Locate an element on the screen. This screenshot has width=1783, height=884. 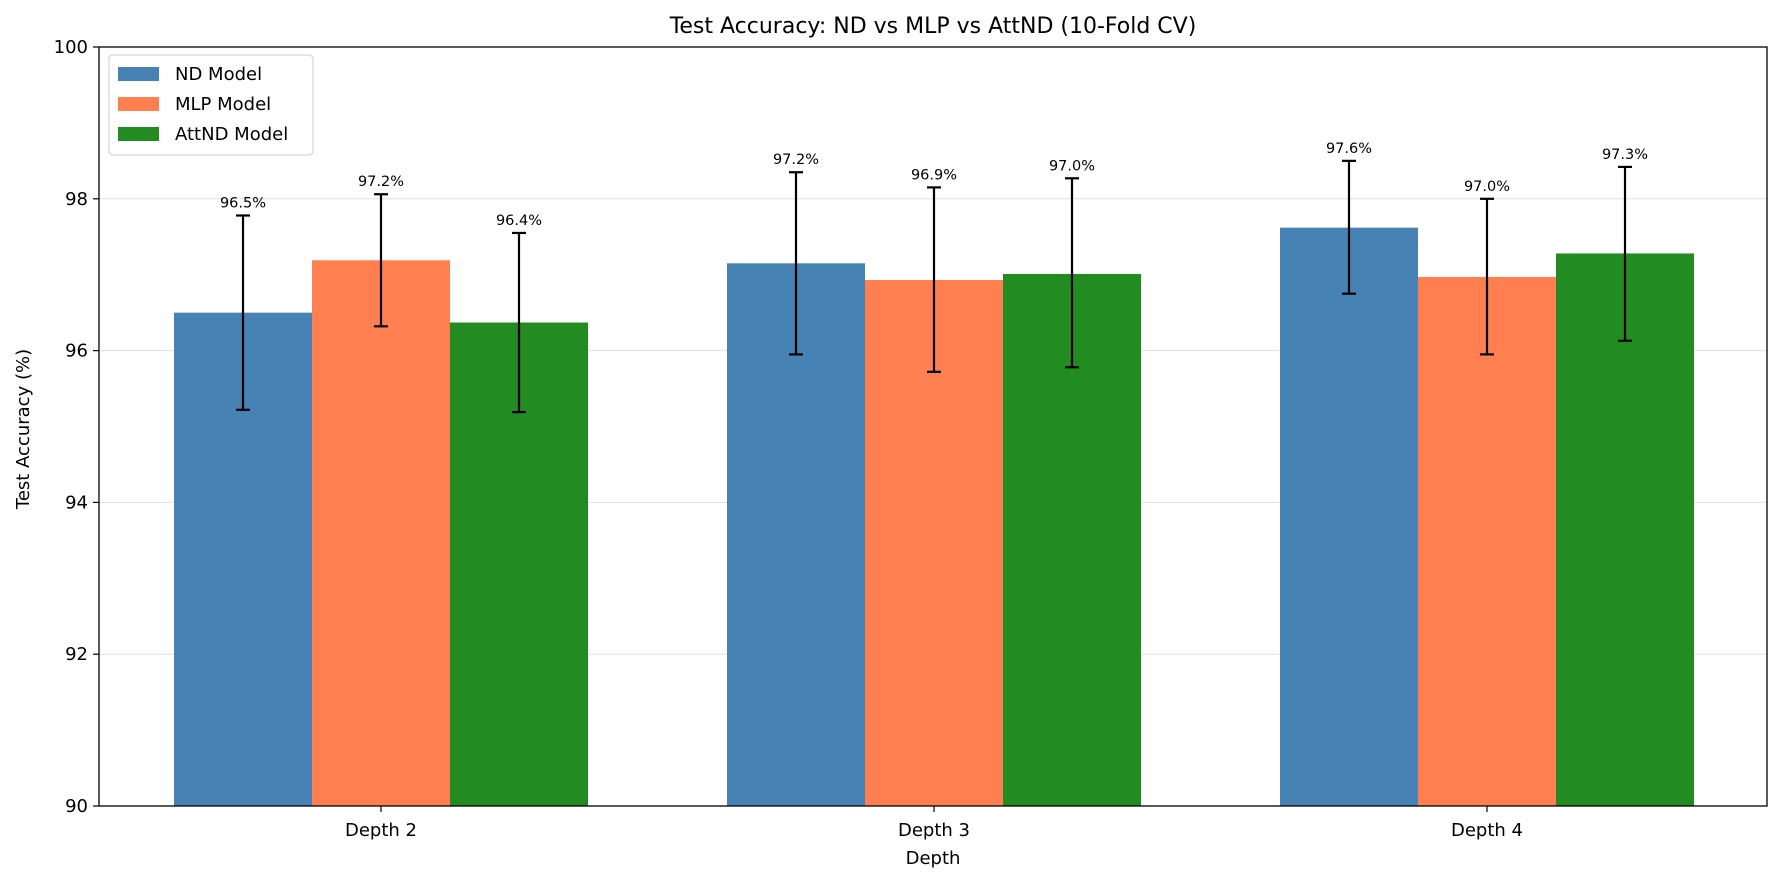
y-tick-label: 92 is located at coordinates (76, 654).